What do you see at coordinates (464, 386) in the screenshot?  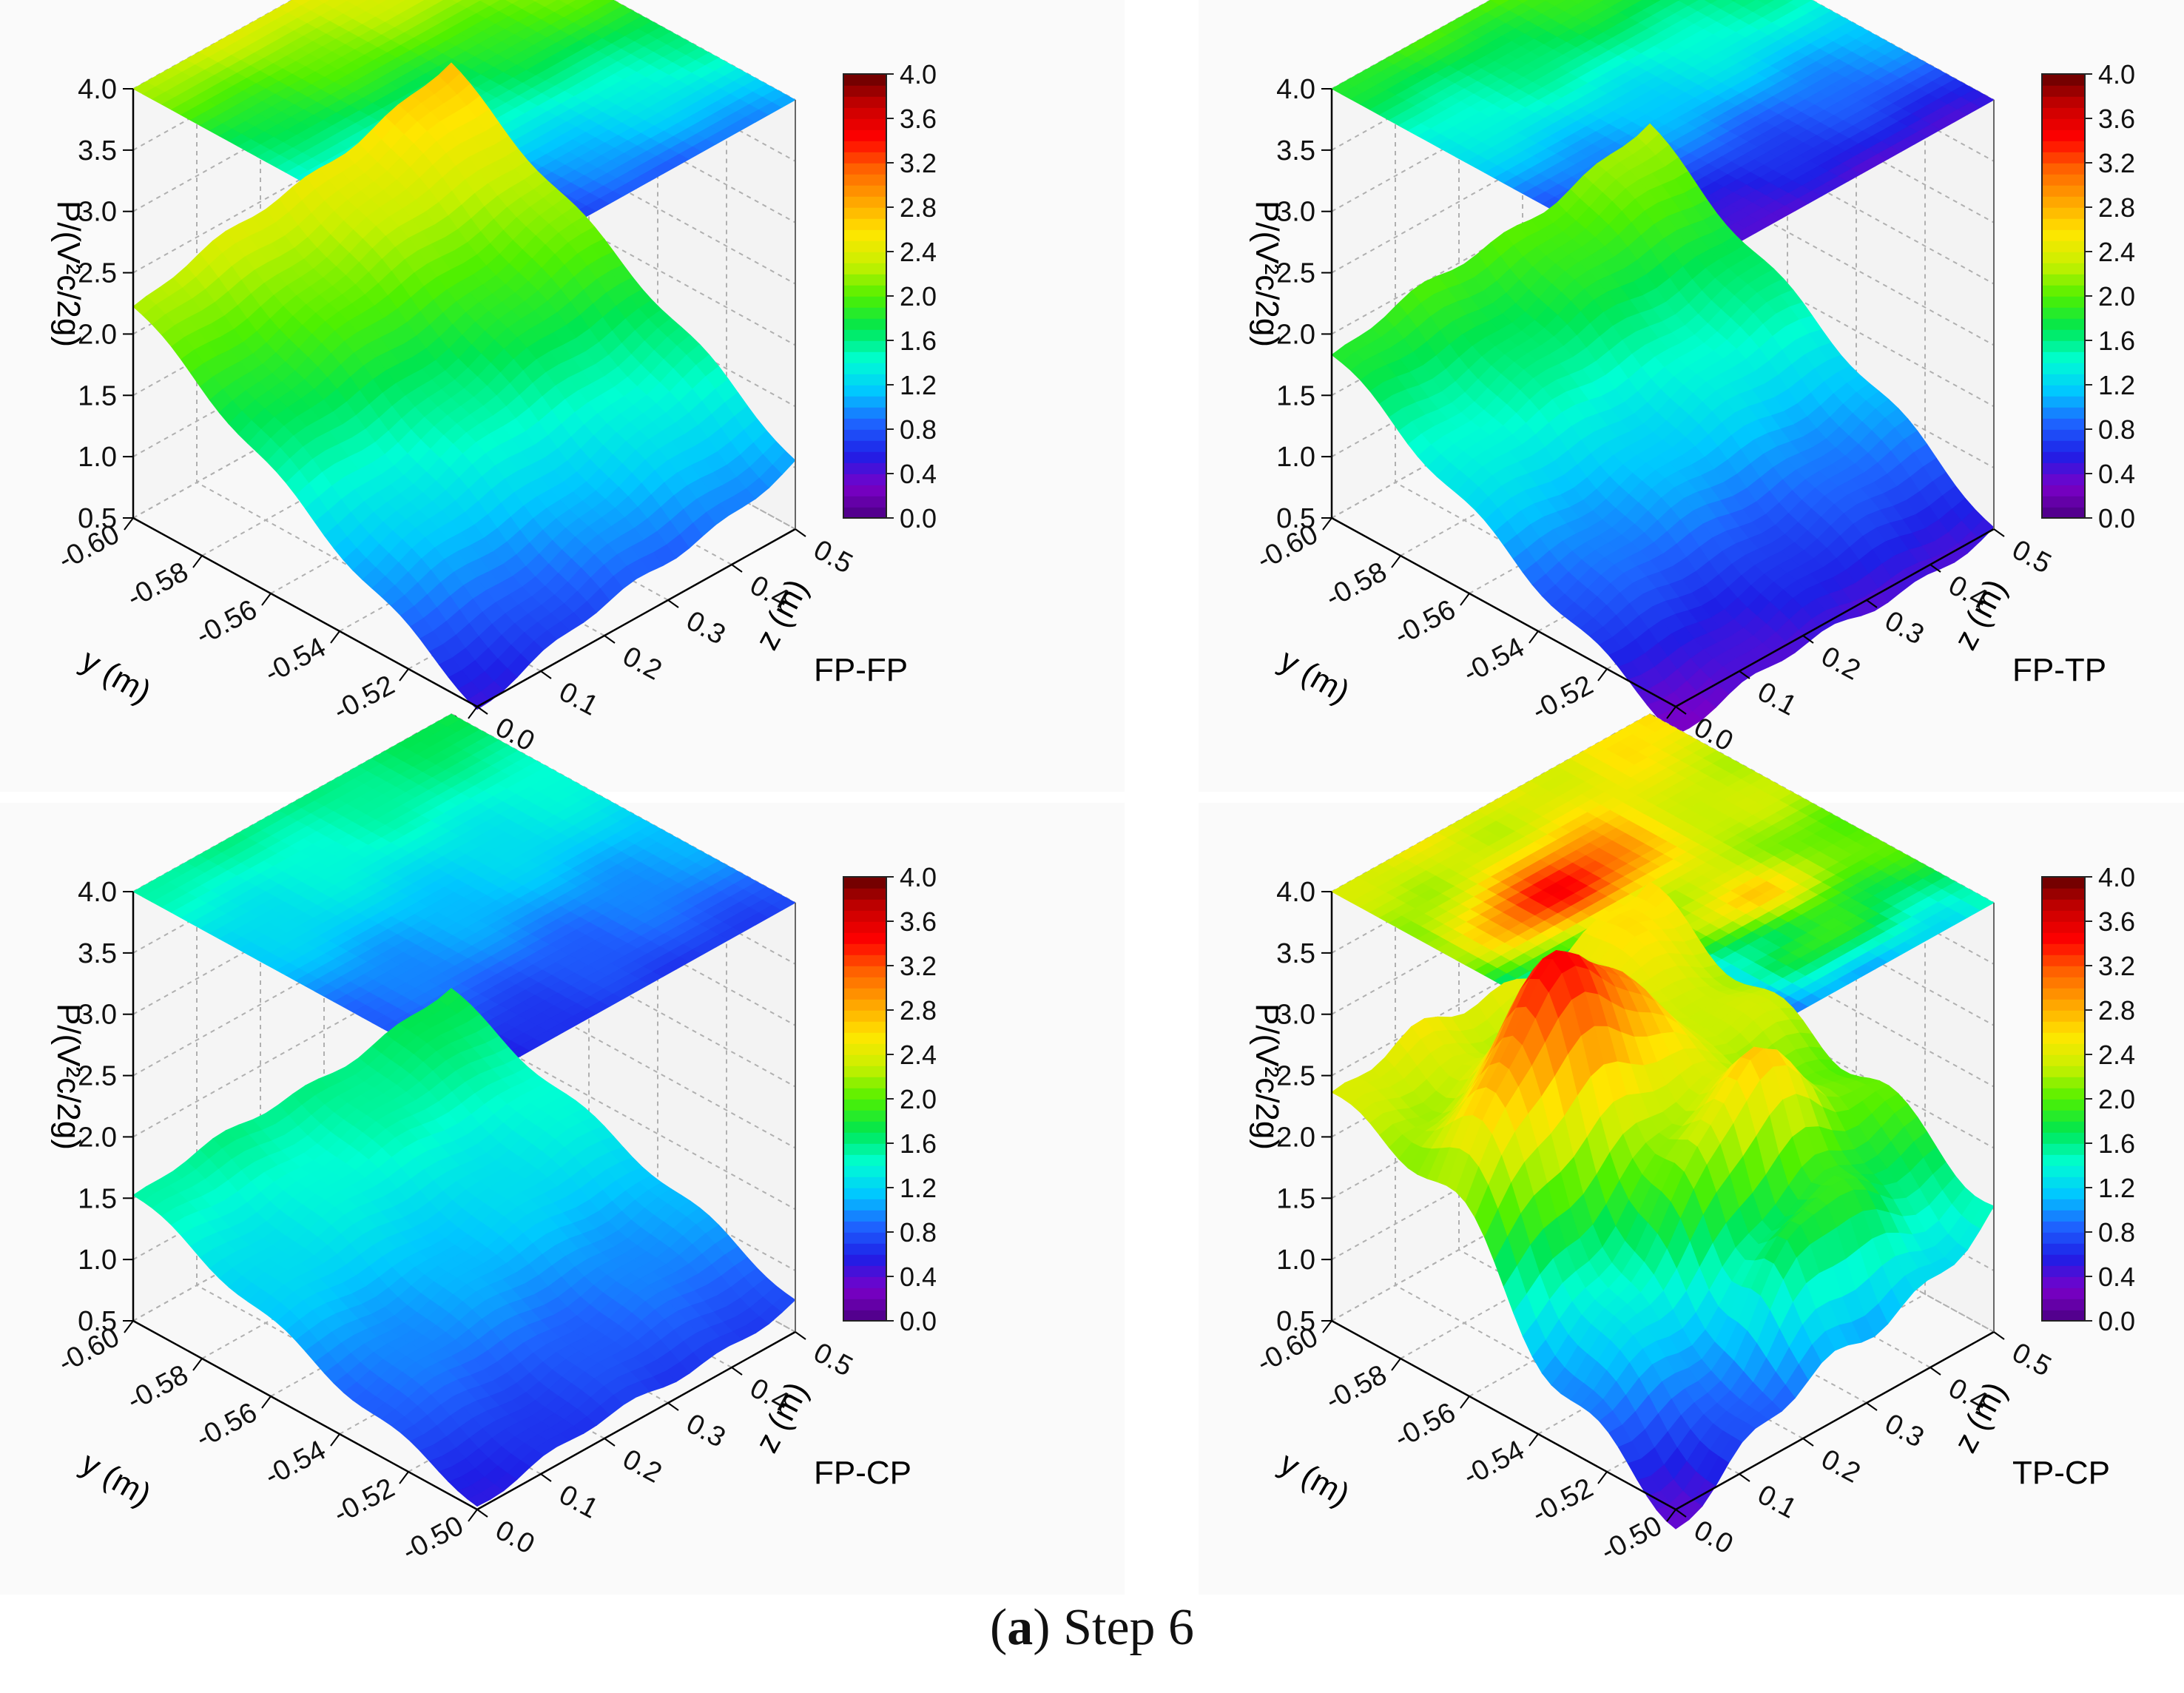 I see `surface-mesh` at bounding box center [464, 386].